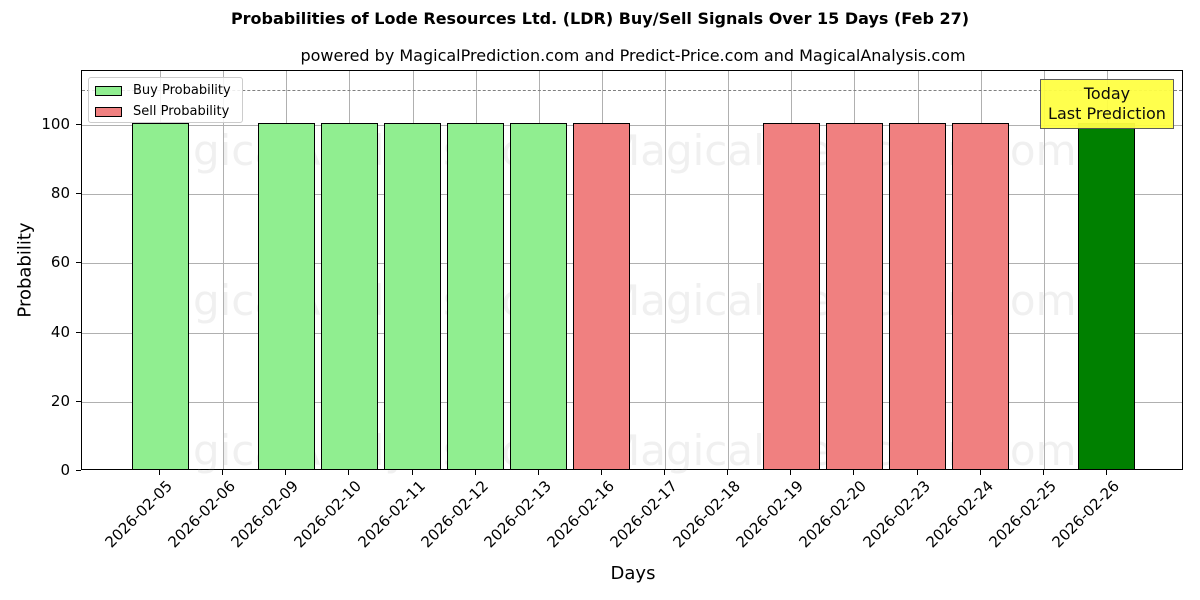 The width and height of the screenshot is (1200, 600). I want to click on x-tick-label: 2026-02-23, so click(896, 514).